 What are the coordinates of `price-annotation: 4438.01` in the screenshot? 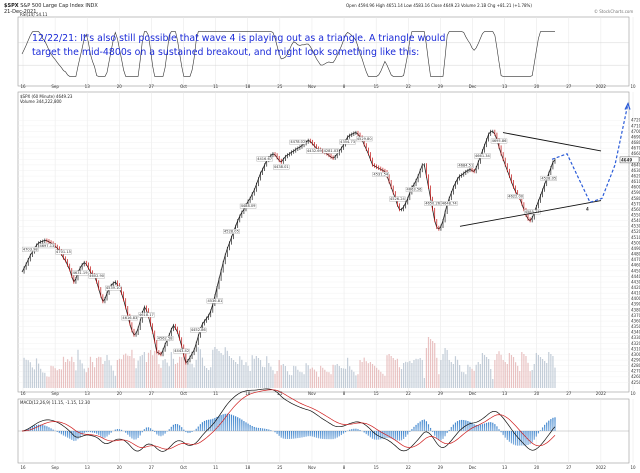 It's located at (281, 167).